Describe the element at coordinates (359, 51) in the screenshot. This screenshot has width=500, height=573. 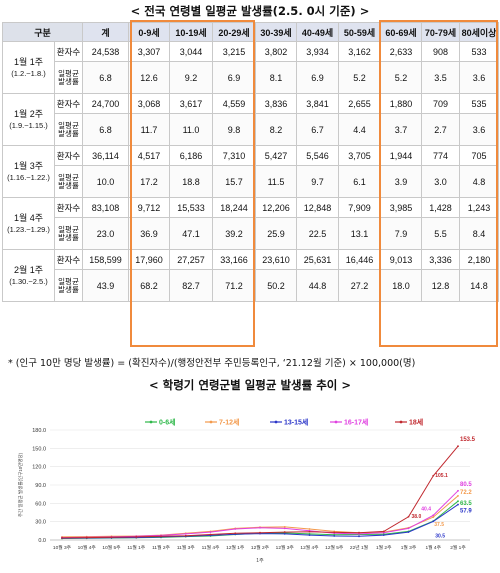
I see `count-cell: 3,162` at that location.